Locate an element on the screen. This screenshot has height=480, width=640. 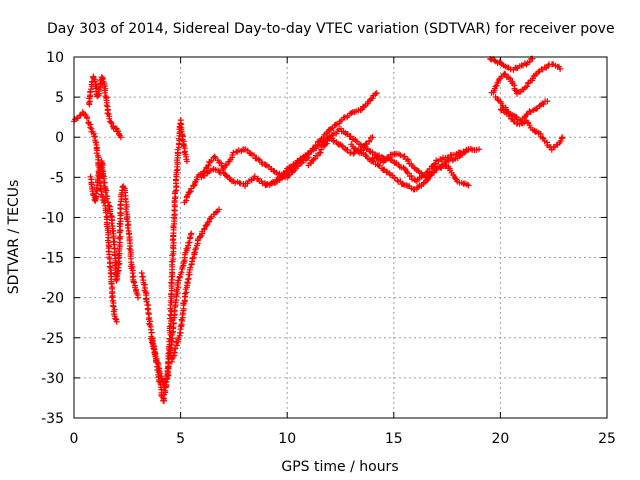
y-tick-label: 5 is located at coordinates (59, 98).